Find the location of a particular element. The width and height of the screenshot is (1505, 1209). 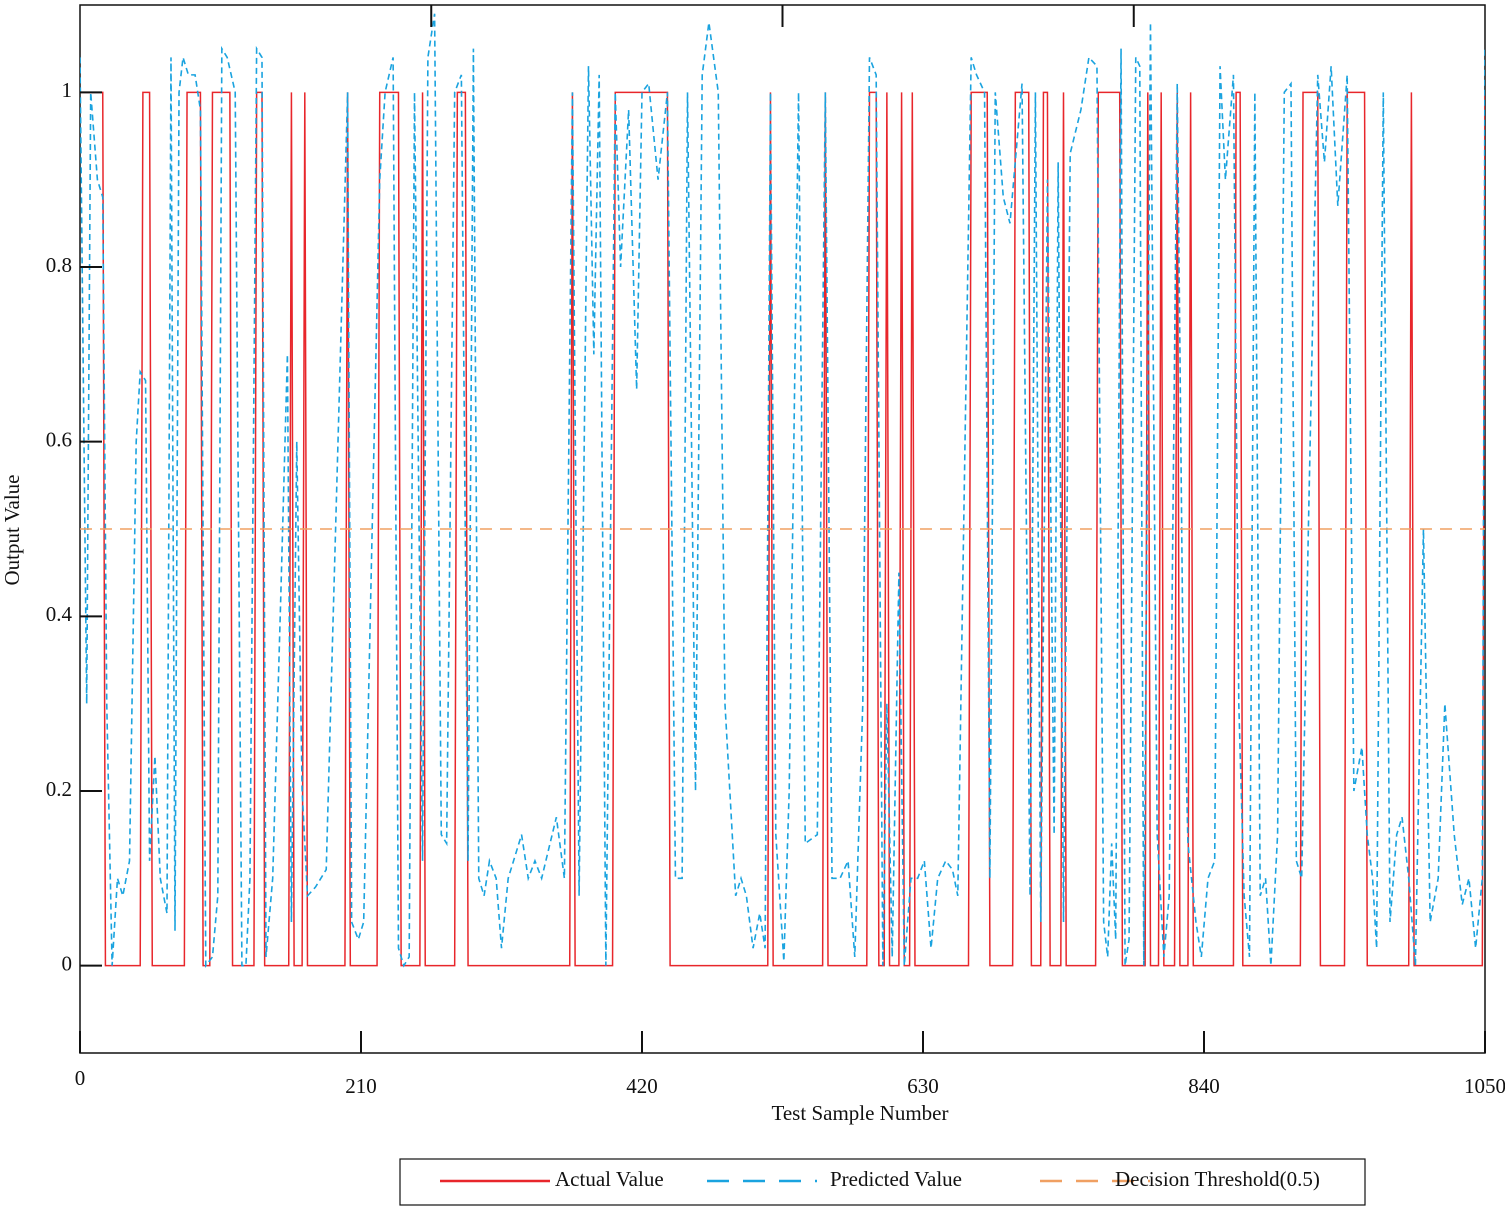

legend-box is located at coordinates (882, 1182).